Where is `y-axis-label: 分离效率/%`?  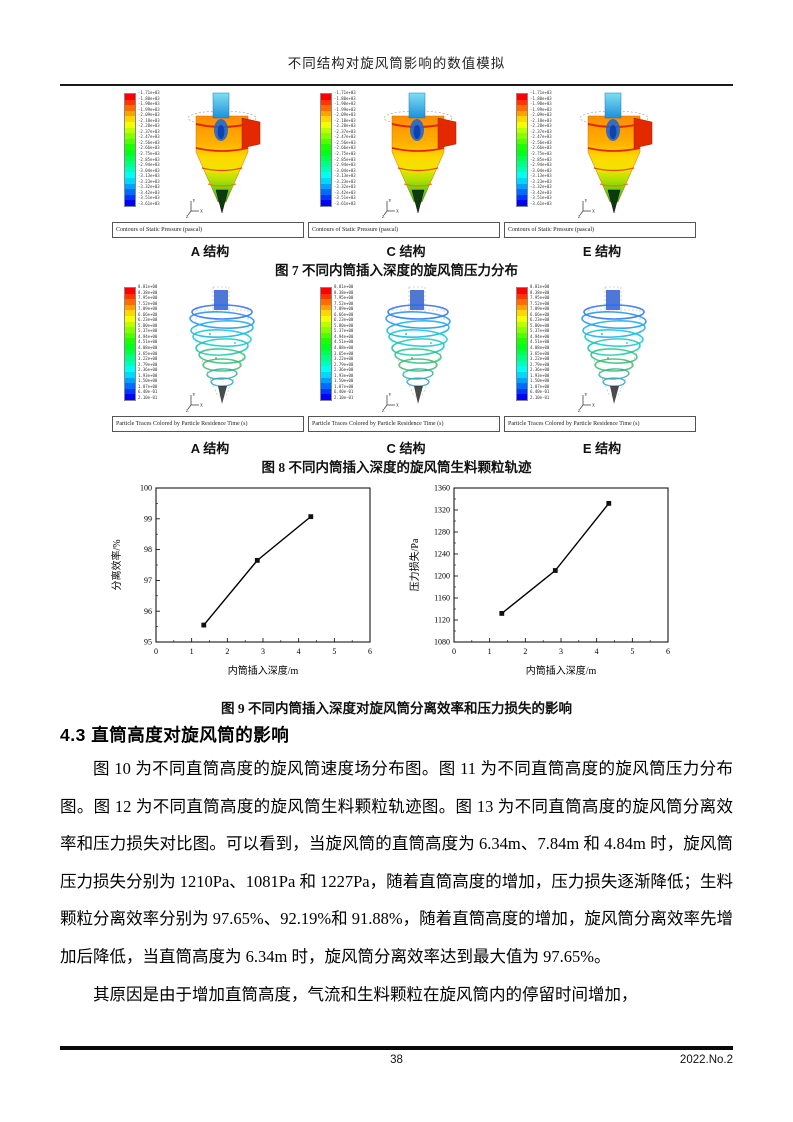 y-axis-label: 分离效率/% is located at coordinates (116, 564).